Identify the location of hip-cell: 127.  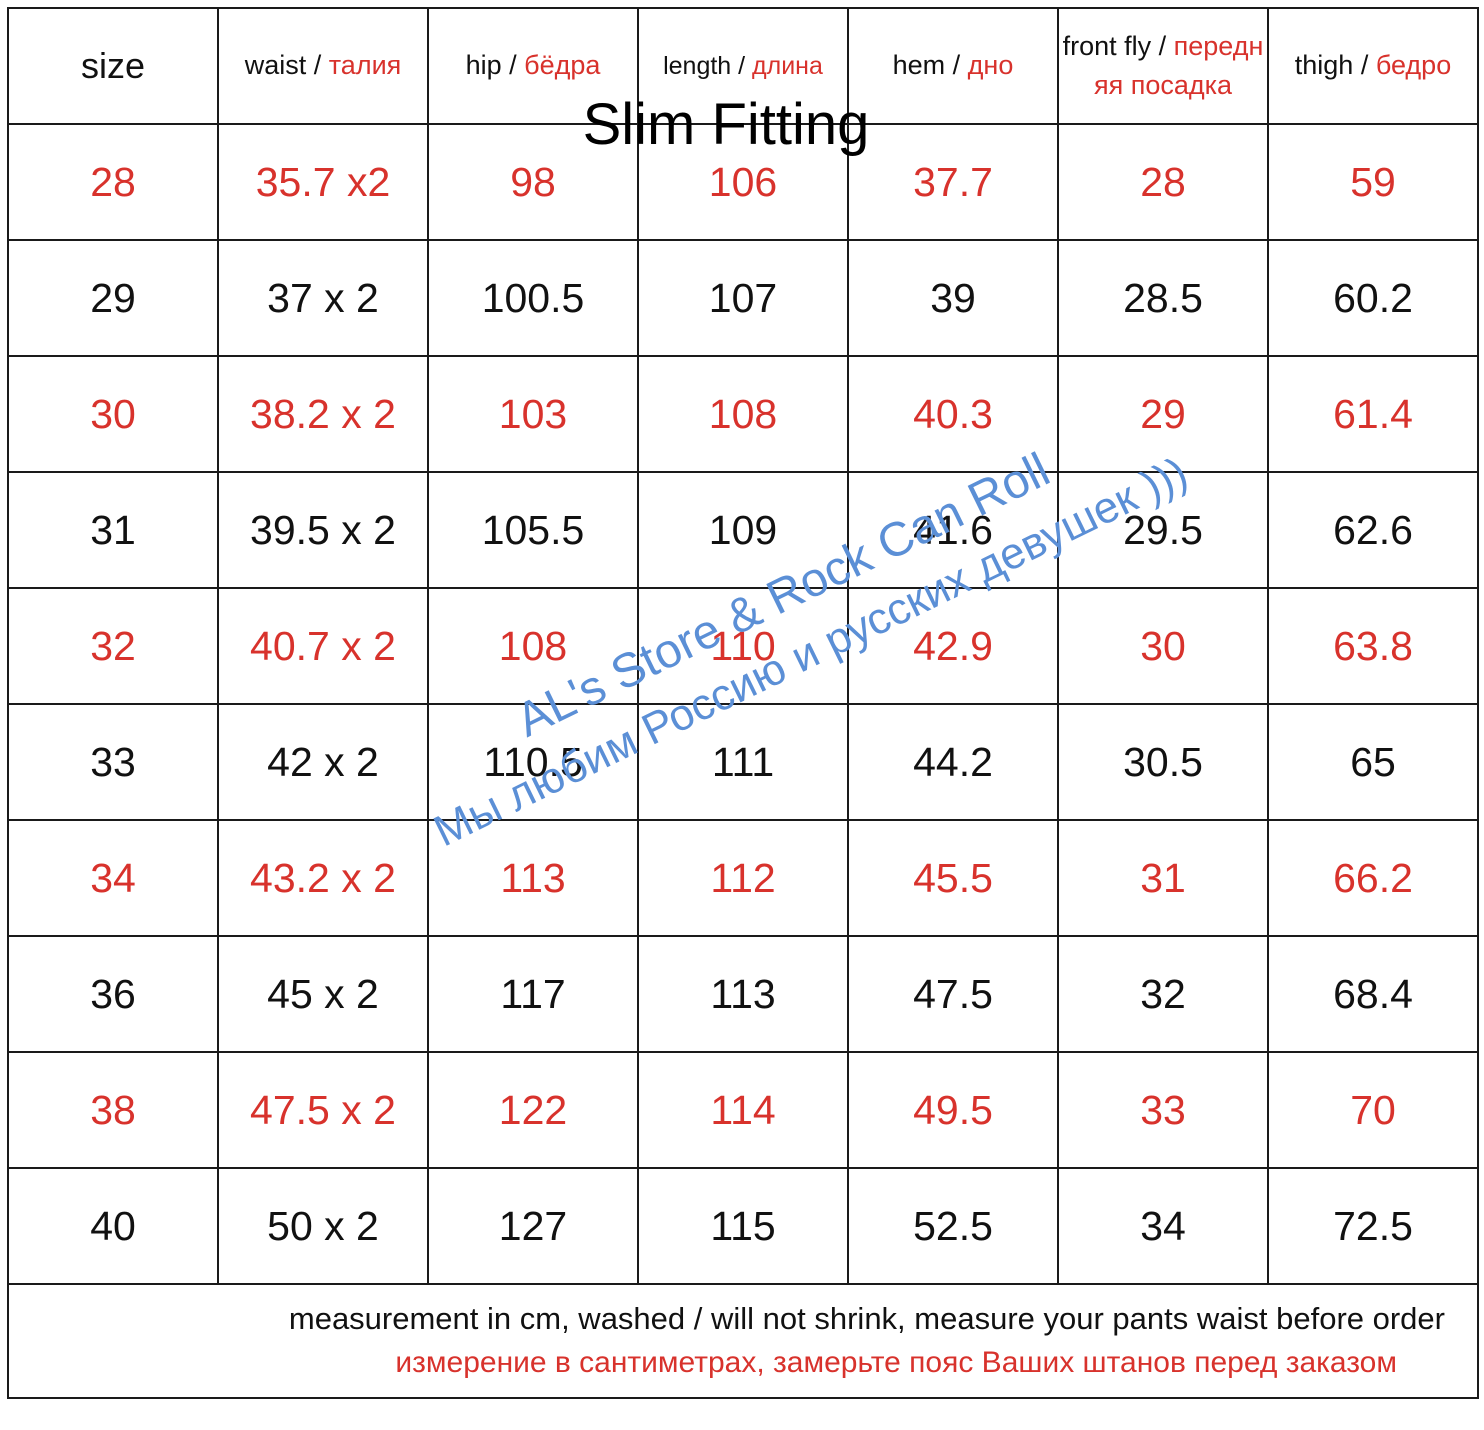
(533, 1226).